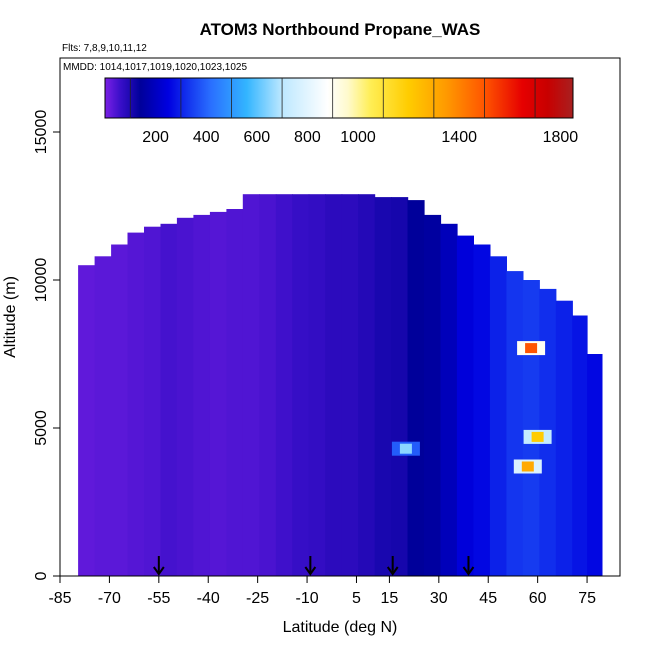 This screenshot has height=650, width=650. I want to click on x-tick-label: 30, so click(439, 598).